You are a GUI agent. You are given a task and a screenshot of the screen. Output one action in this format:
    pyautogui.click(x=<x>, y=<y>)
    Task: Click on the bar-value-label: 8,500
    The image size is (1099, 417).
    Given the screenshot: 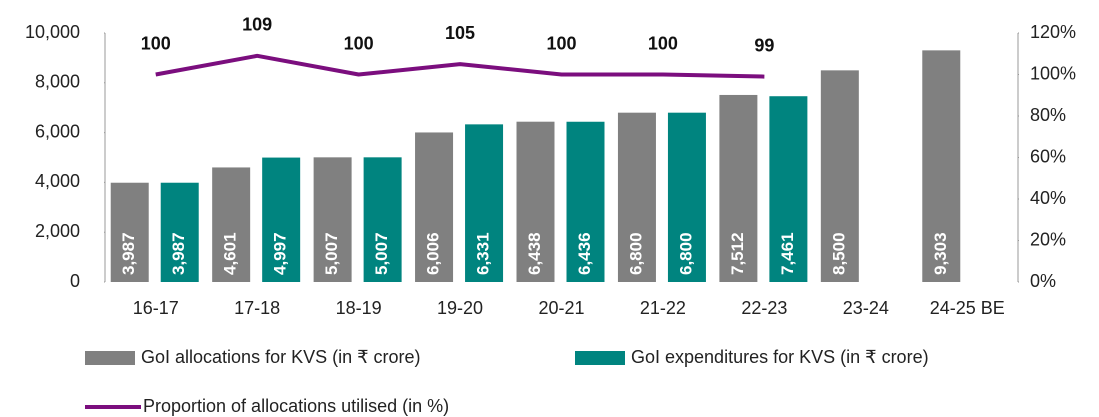 What is the action you would take?
    pyautogui.click(x=838, y=253)
    